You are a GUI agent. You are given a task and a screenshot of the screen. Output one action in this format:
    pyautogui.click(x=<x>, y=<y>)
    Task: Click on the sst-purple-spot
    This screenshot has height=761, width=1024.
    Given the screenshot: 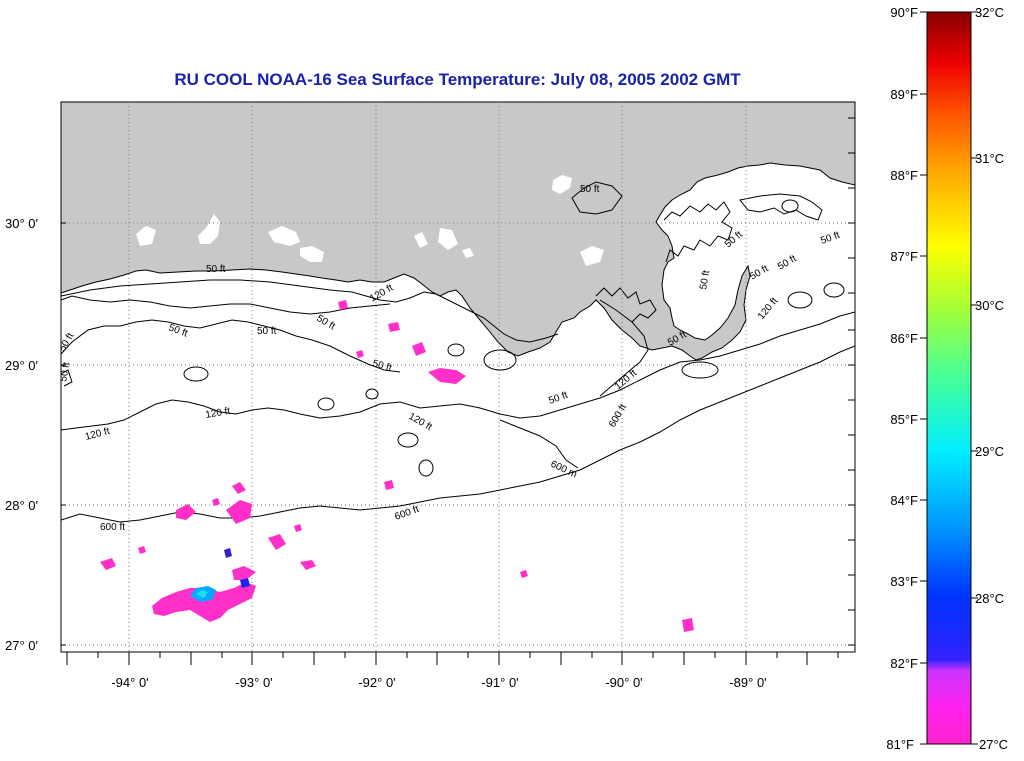 What is the action you would take?
    pyautogui.click(x=228, y=553)
    